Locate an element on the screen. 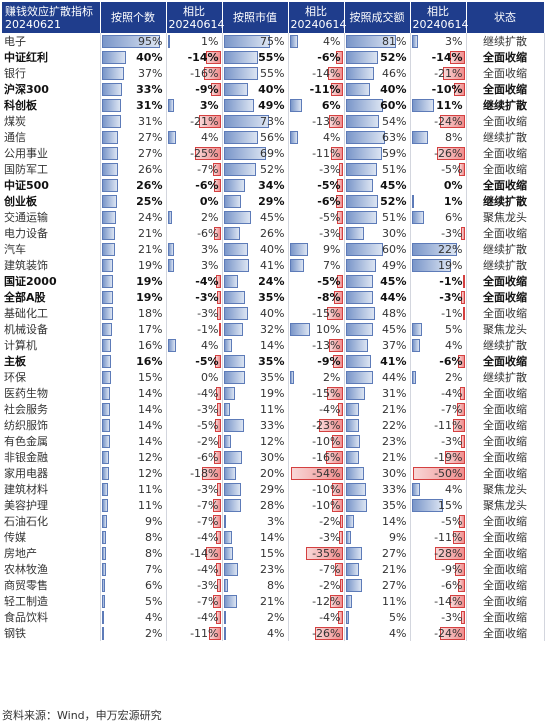 The image size is (550, 725). table-row: 社会服务 14% -3% 11% -4% 21% -7% 全面收缩 is located at coordinates (273, 409).